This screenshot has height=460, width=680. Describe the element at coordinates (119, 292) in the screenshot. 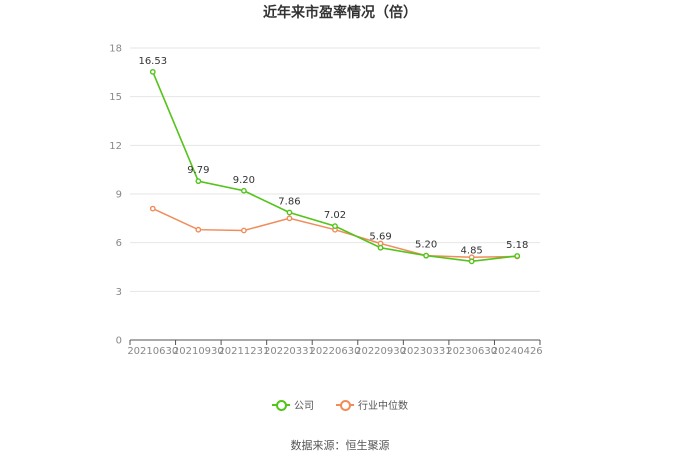

I see `y-tick-label-3: 3` at that location.